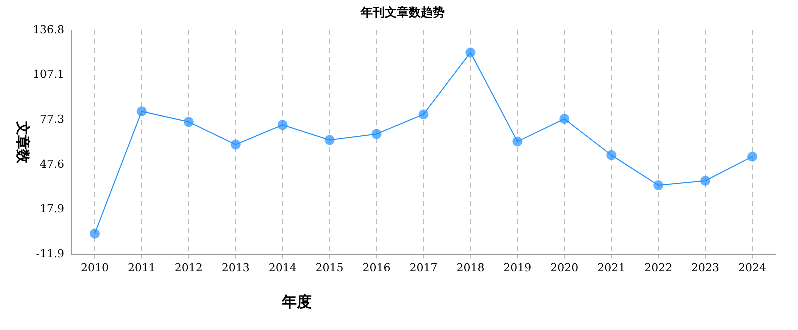  What do you see at coordinates (188, 267) in the screenshot?
I see `x-tick-label: 2012` at bounding box center [188, 267].